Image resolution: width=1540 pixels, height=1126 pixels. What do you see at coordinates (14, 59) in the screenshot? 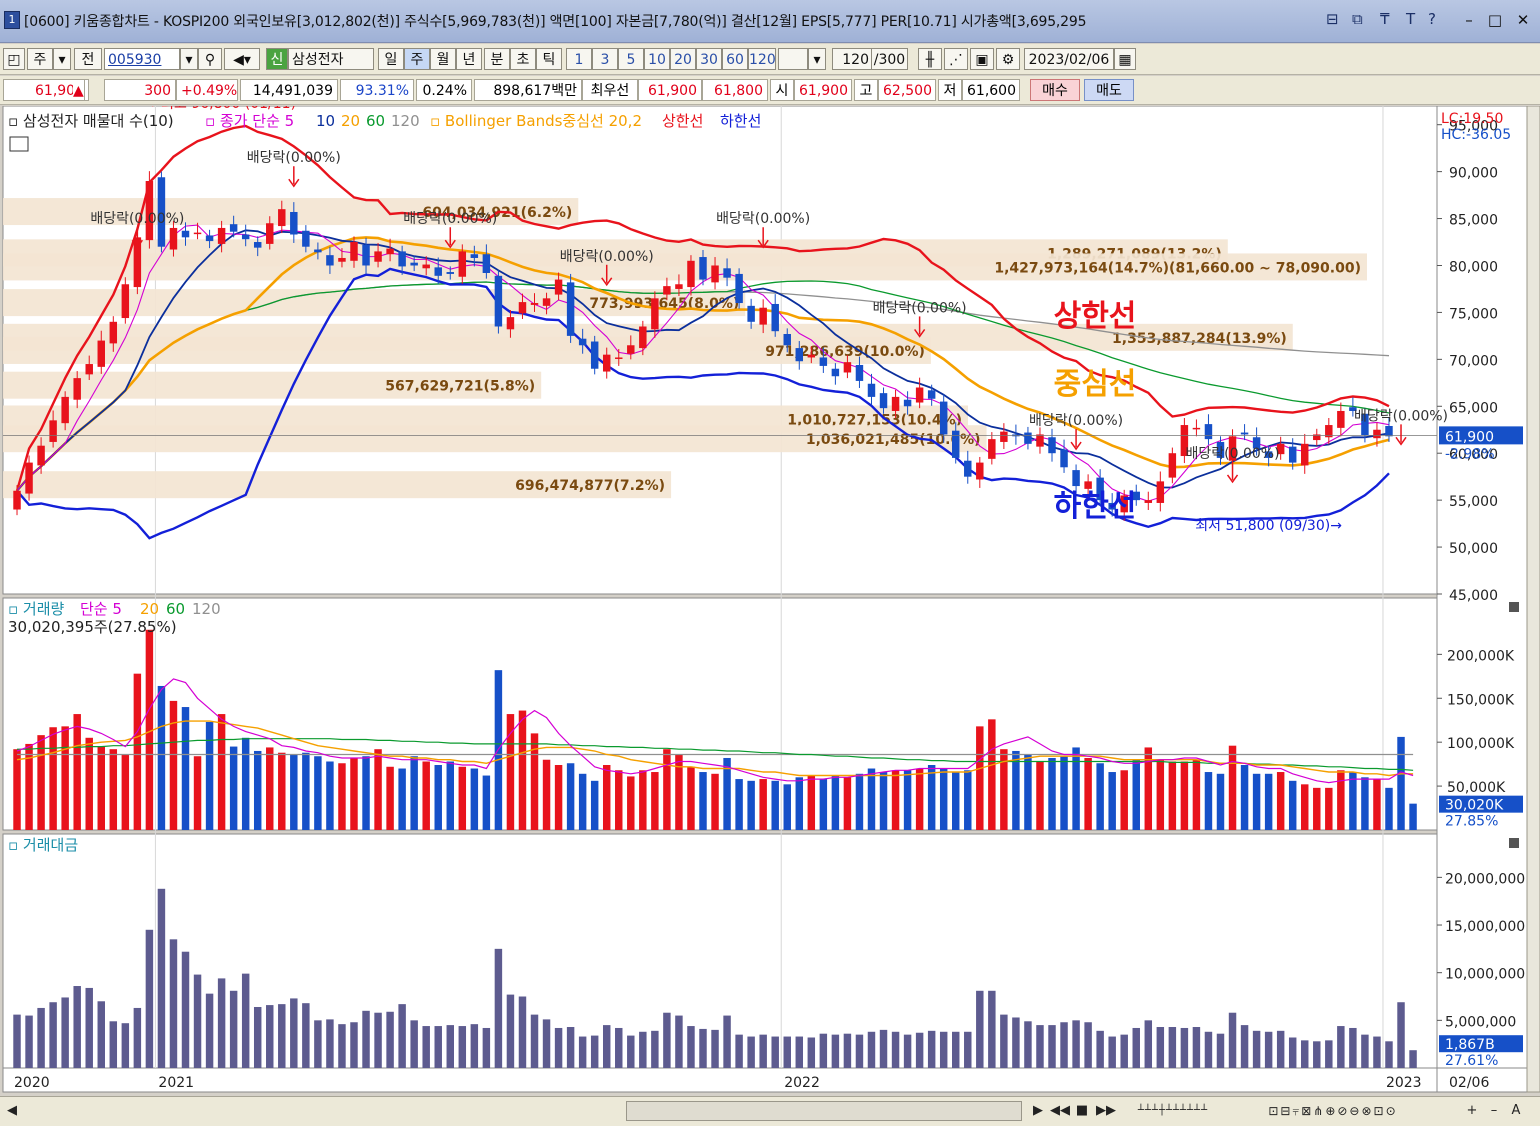
I see `layout-icon: ◰` at bounding box center [14, 59].